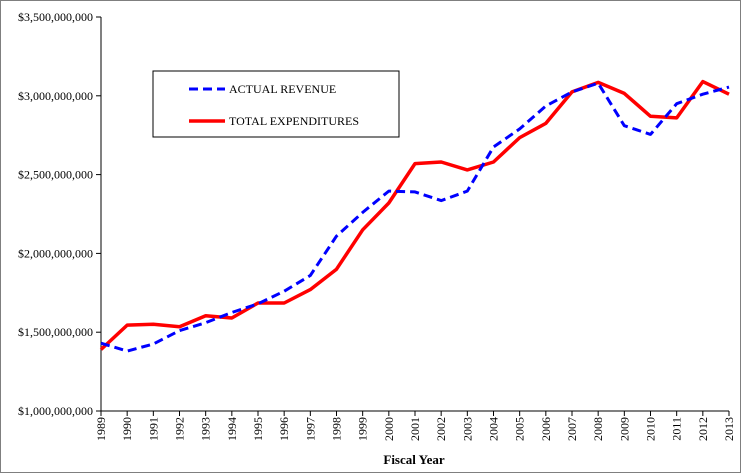 Image resolution: width=741 pixels, height=473 pixels. What do you see at coordinates (127, 429) in the screenshot?
I see `x-tick-label: 1990` at bounding box center [127, 429].